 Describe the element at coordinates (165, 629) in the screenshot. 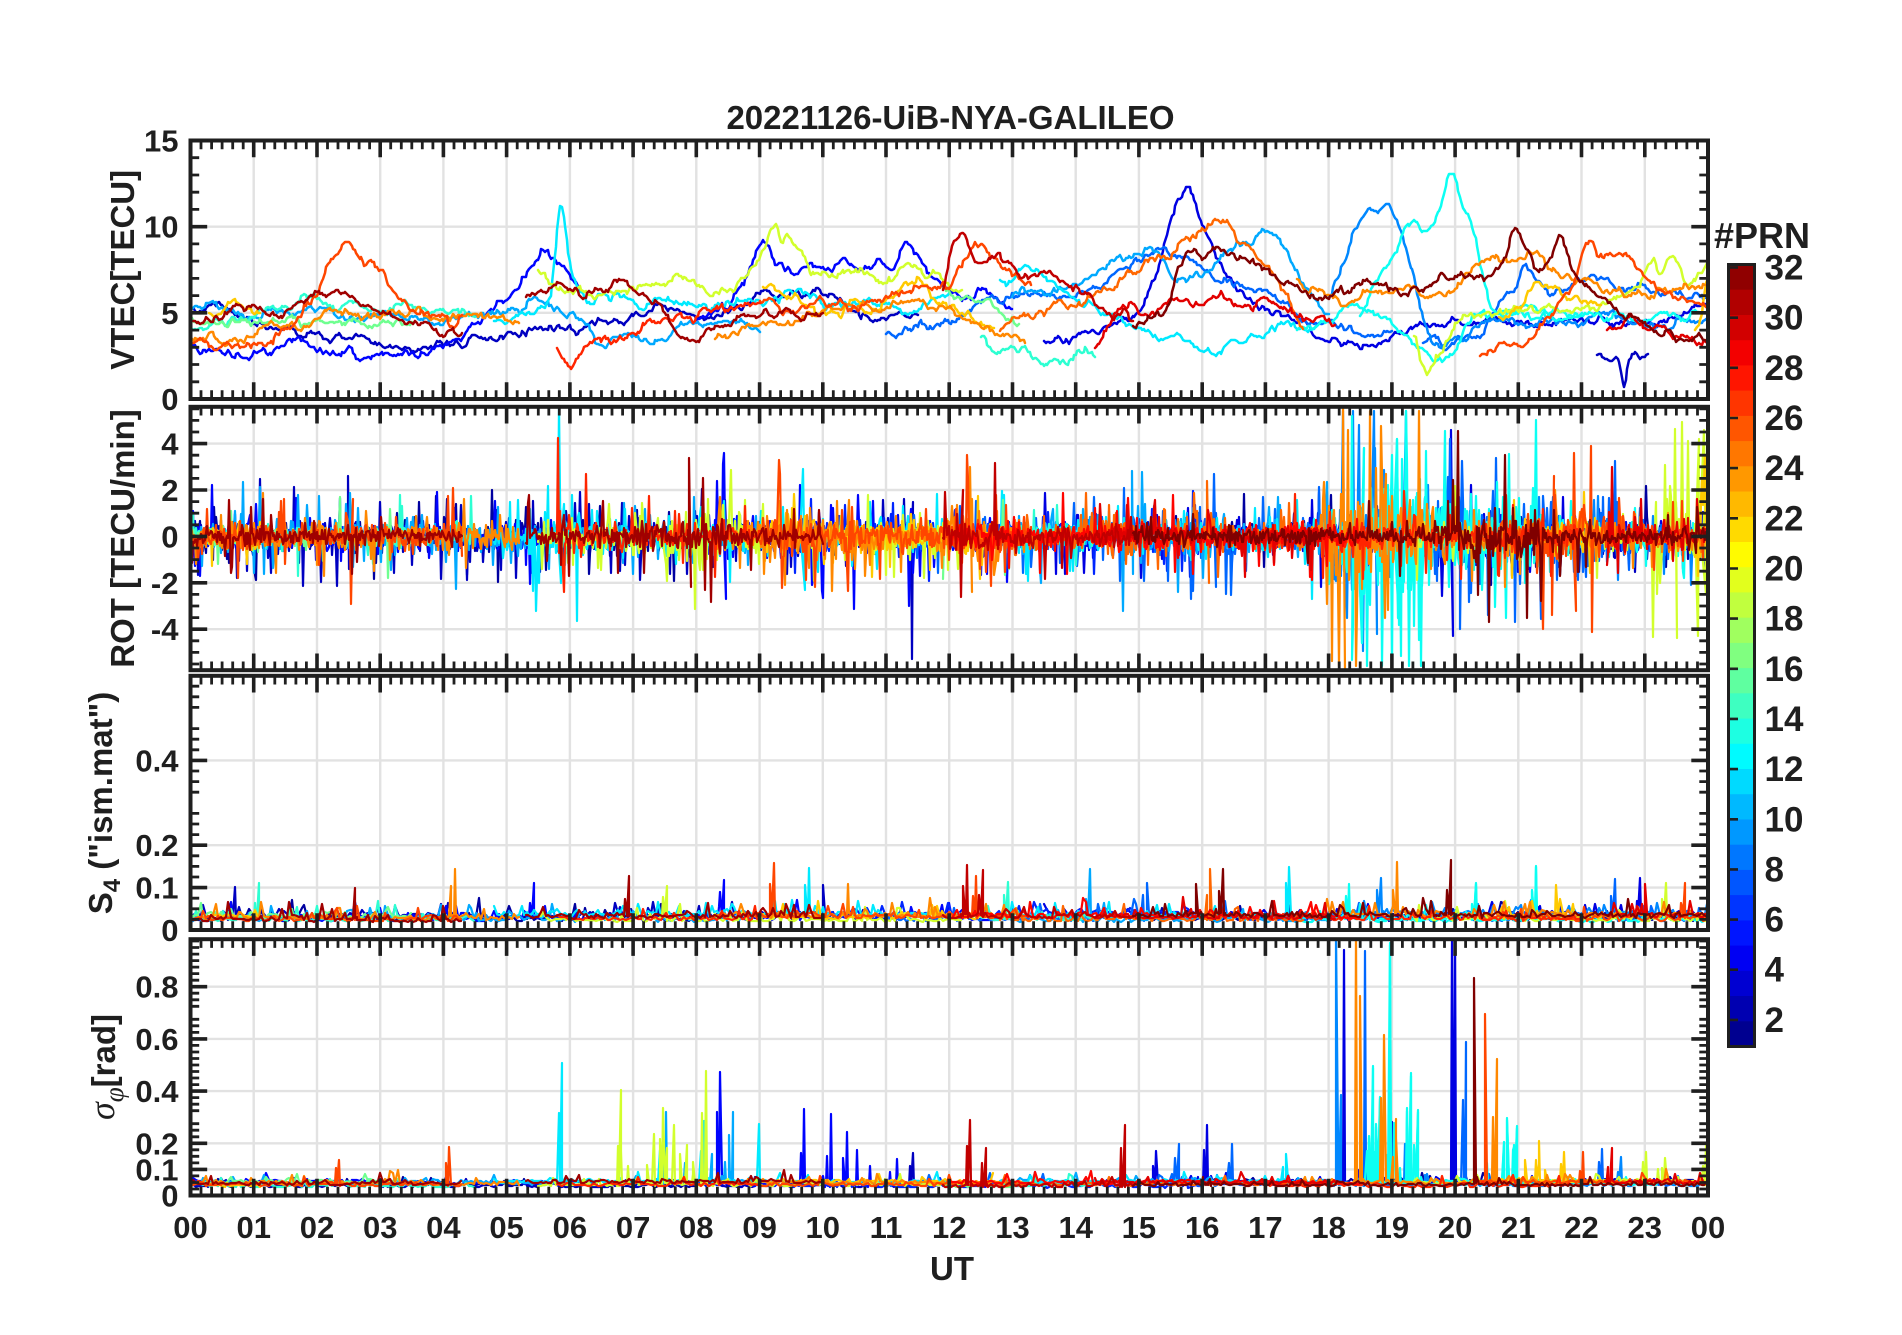

I see `svg-text: -4` at that location.